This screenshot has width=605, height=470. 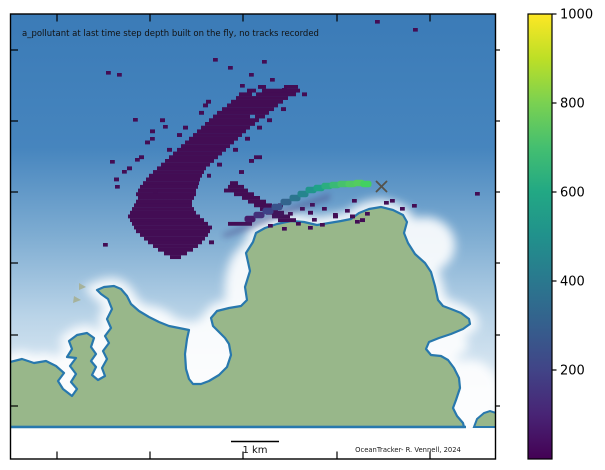 I want to click on colorbar-tick-label: 200, so click(x=572, y=371).